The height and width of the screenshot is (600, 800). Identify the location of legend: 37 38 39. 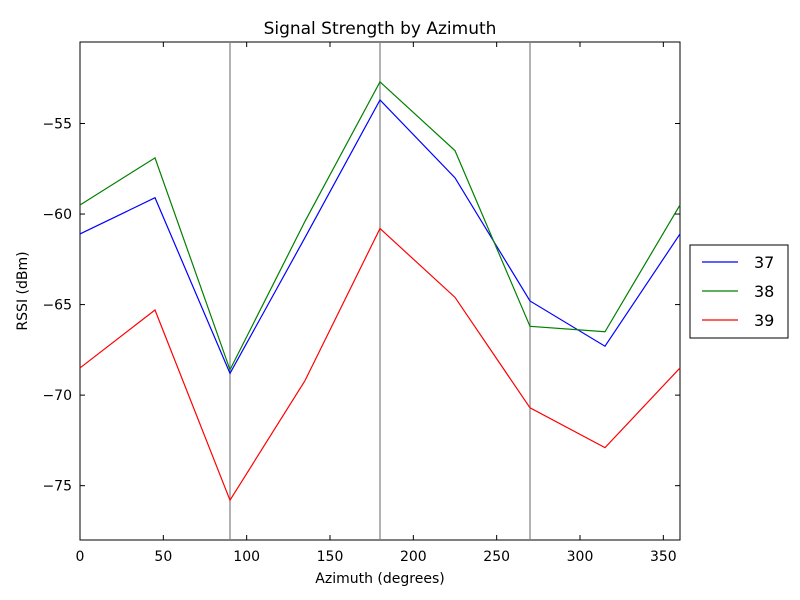
(739, 291).